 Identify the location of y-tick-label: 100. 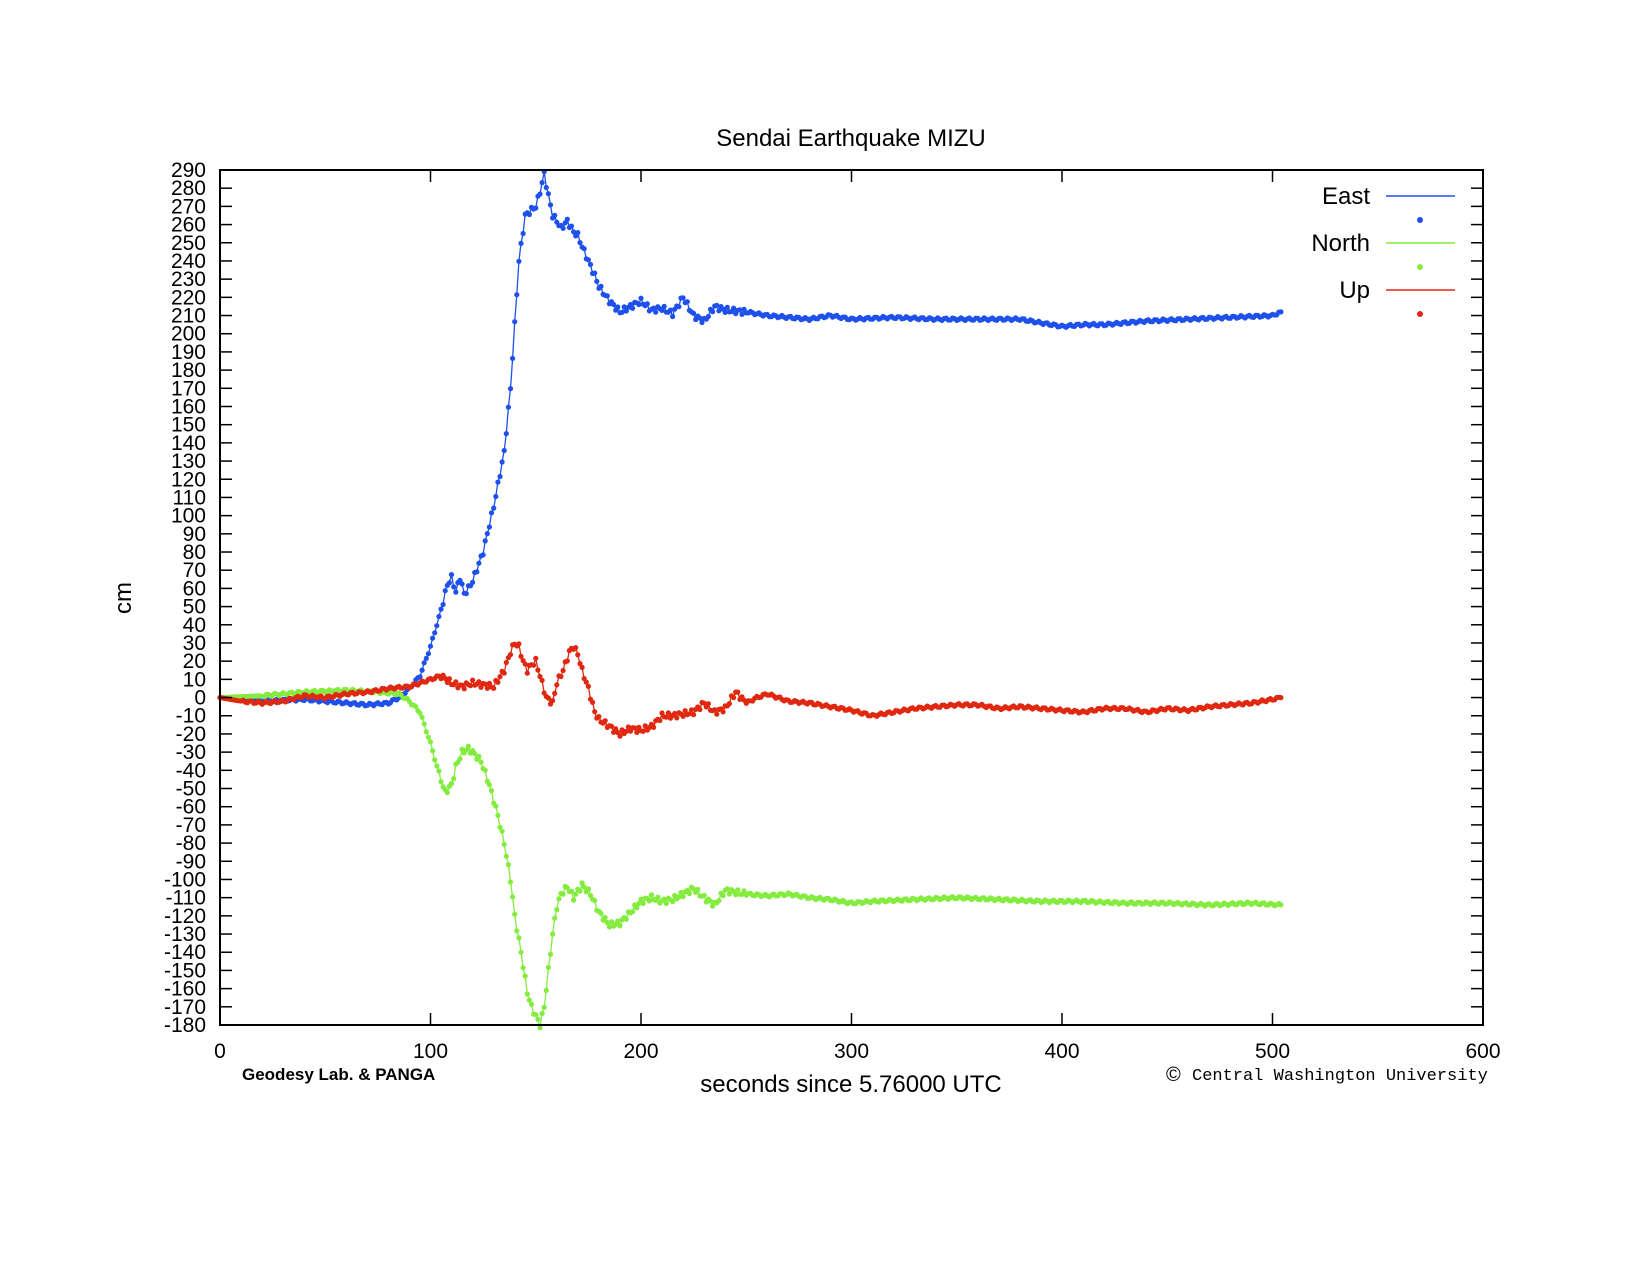
(188, 516).